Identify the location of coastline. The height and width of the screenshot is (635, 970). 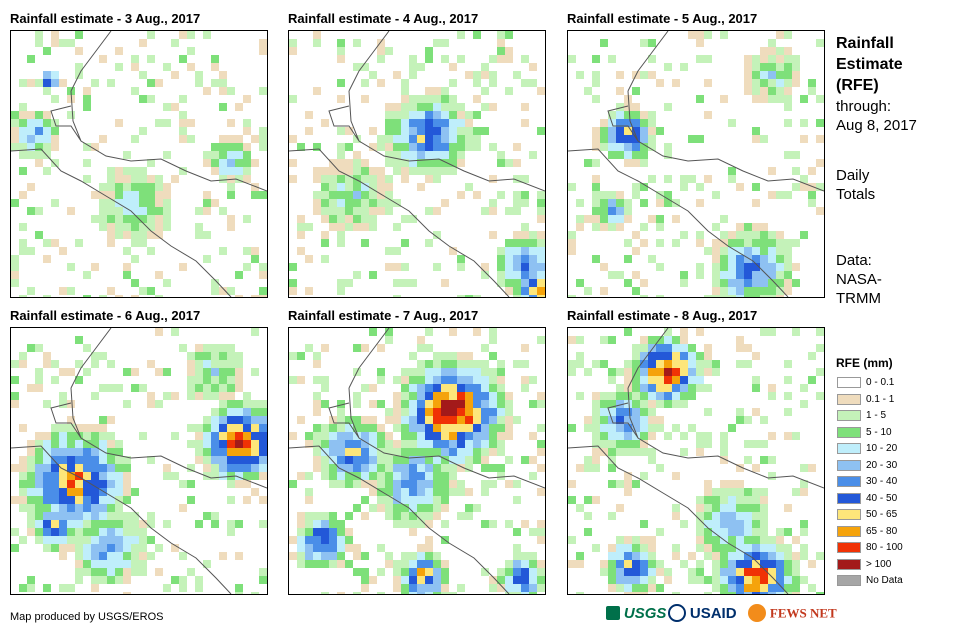
(696, 164).